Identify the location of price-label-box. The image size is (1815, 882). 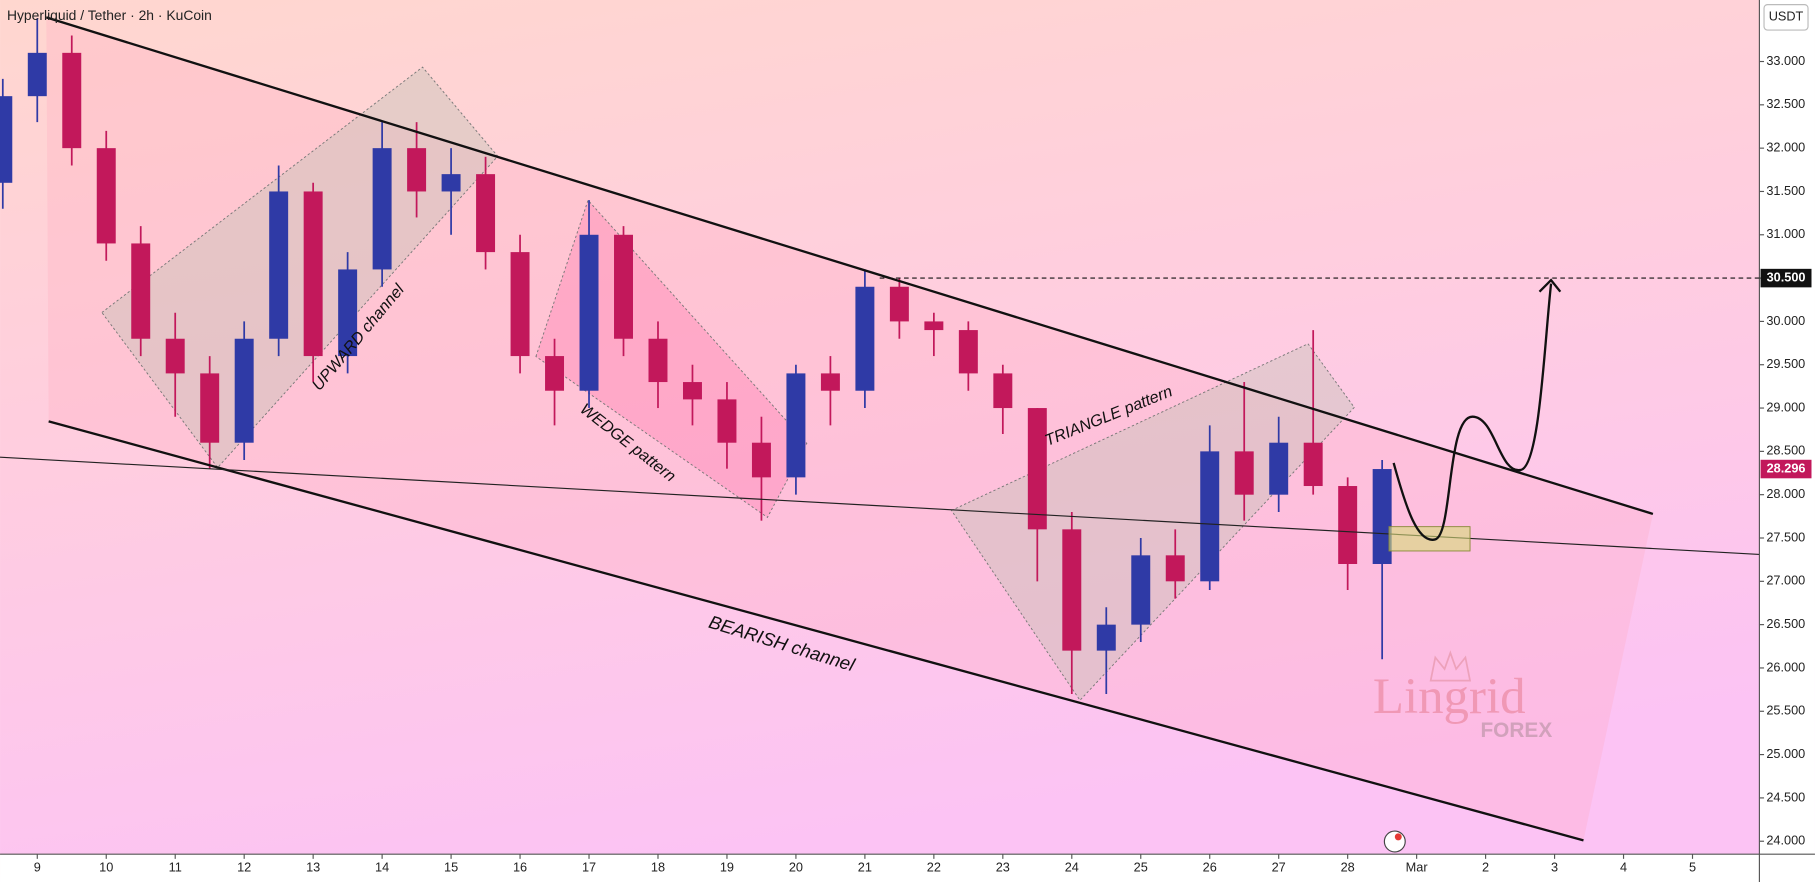
(1786, 278).